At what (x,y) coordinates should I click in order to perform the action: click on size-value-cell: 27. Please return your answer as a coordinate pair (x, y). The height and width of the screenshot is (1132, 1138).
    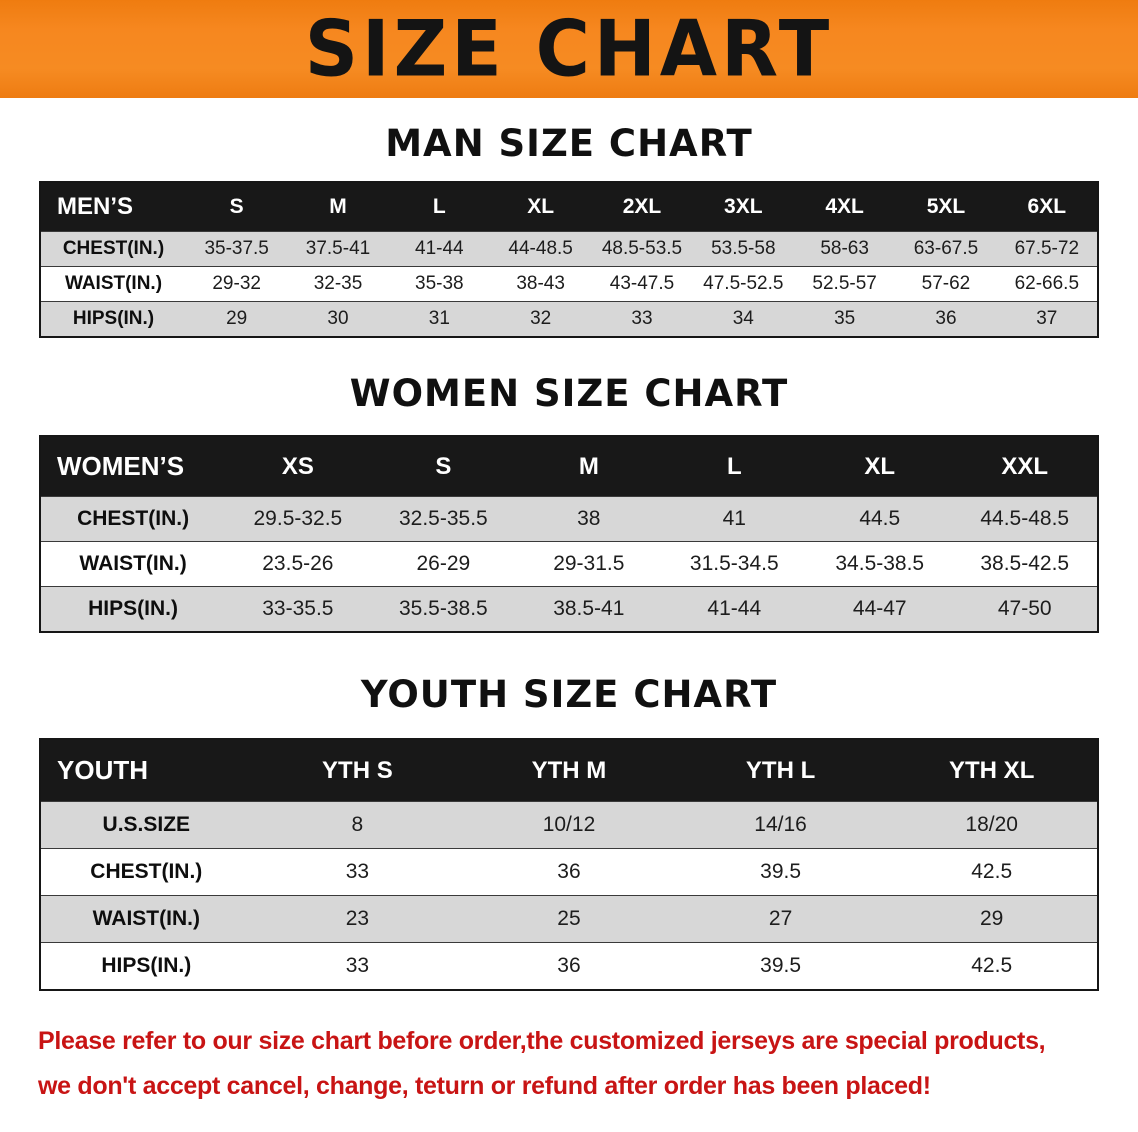
    Looking at the image, I should click on (780, 919).